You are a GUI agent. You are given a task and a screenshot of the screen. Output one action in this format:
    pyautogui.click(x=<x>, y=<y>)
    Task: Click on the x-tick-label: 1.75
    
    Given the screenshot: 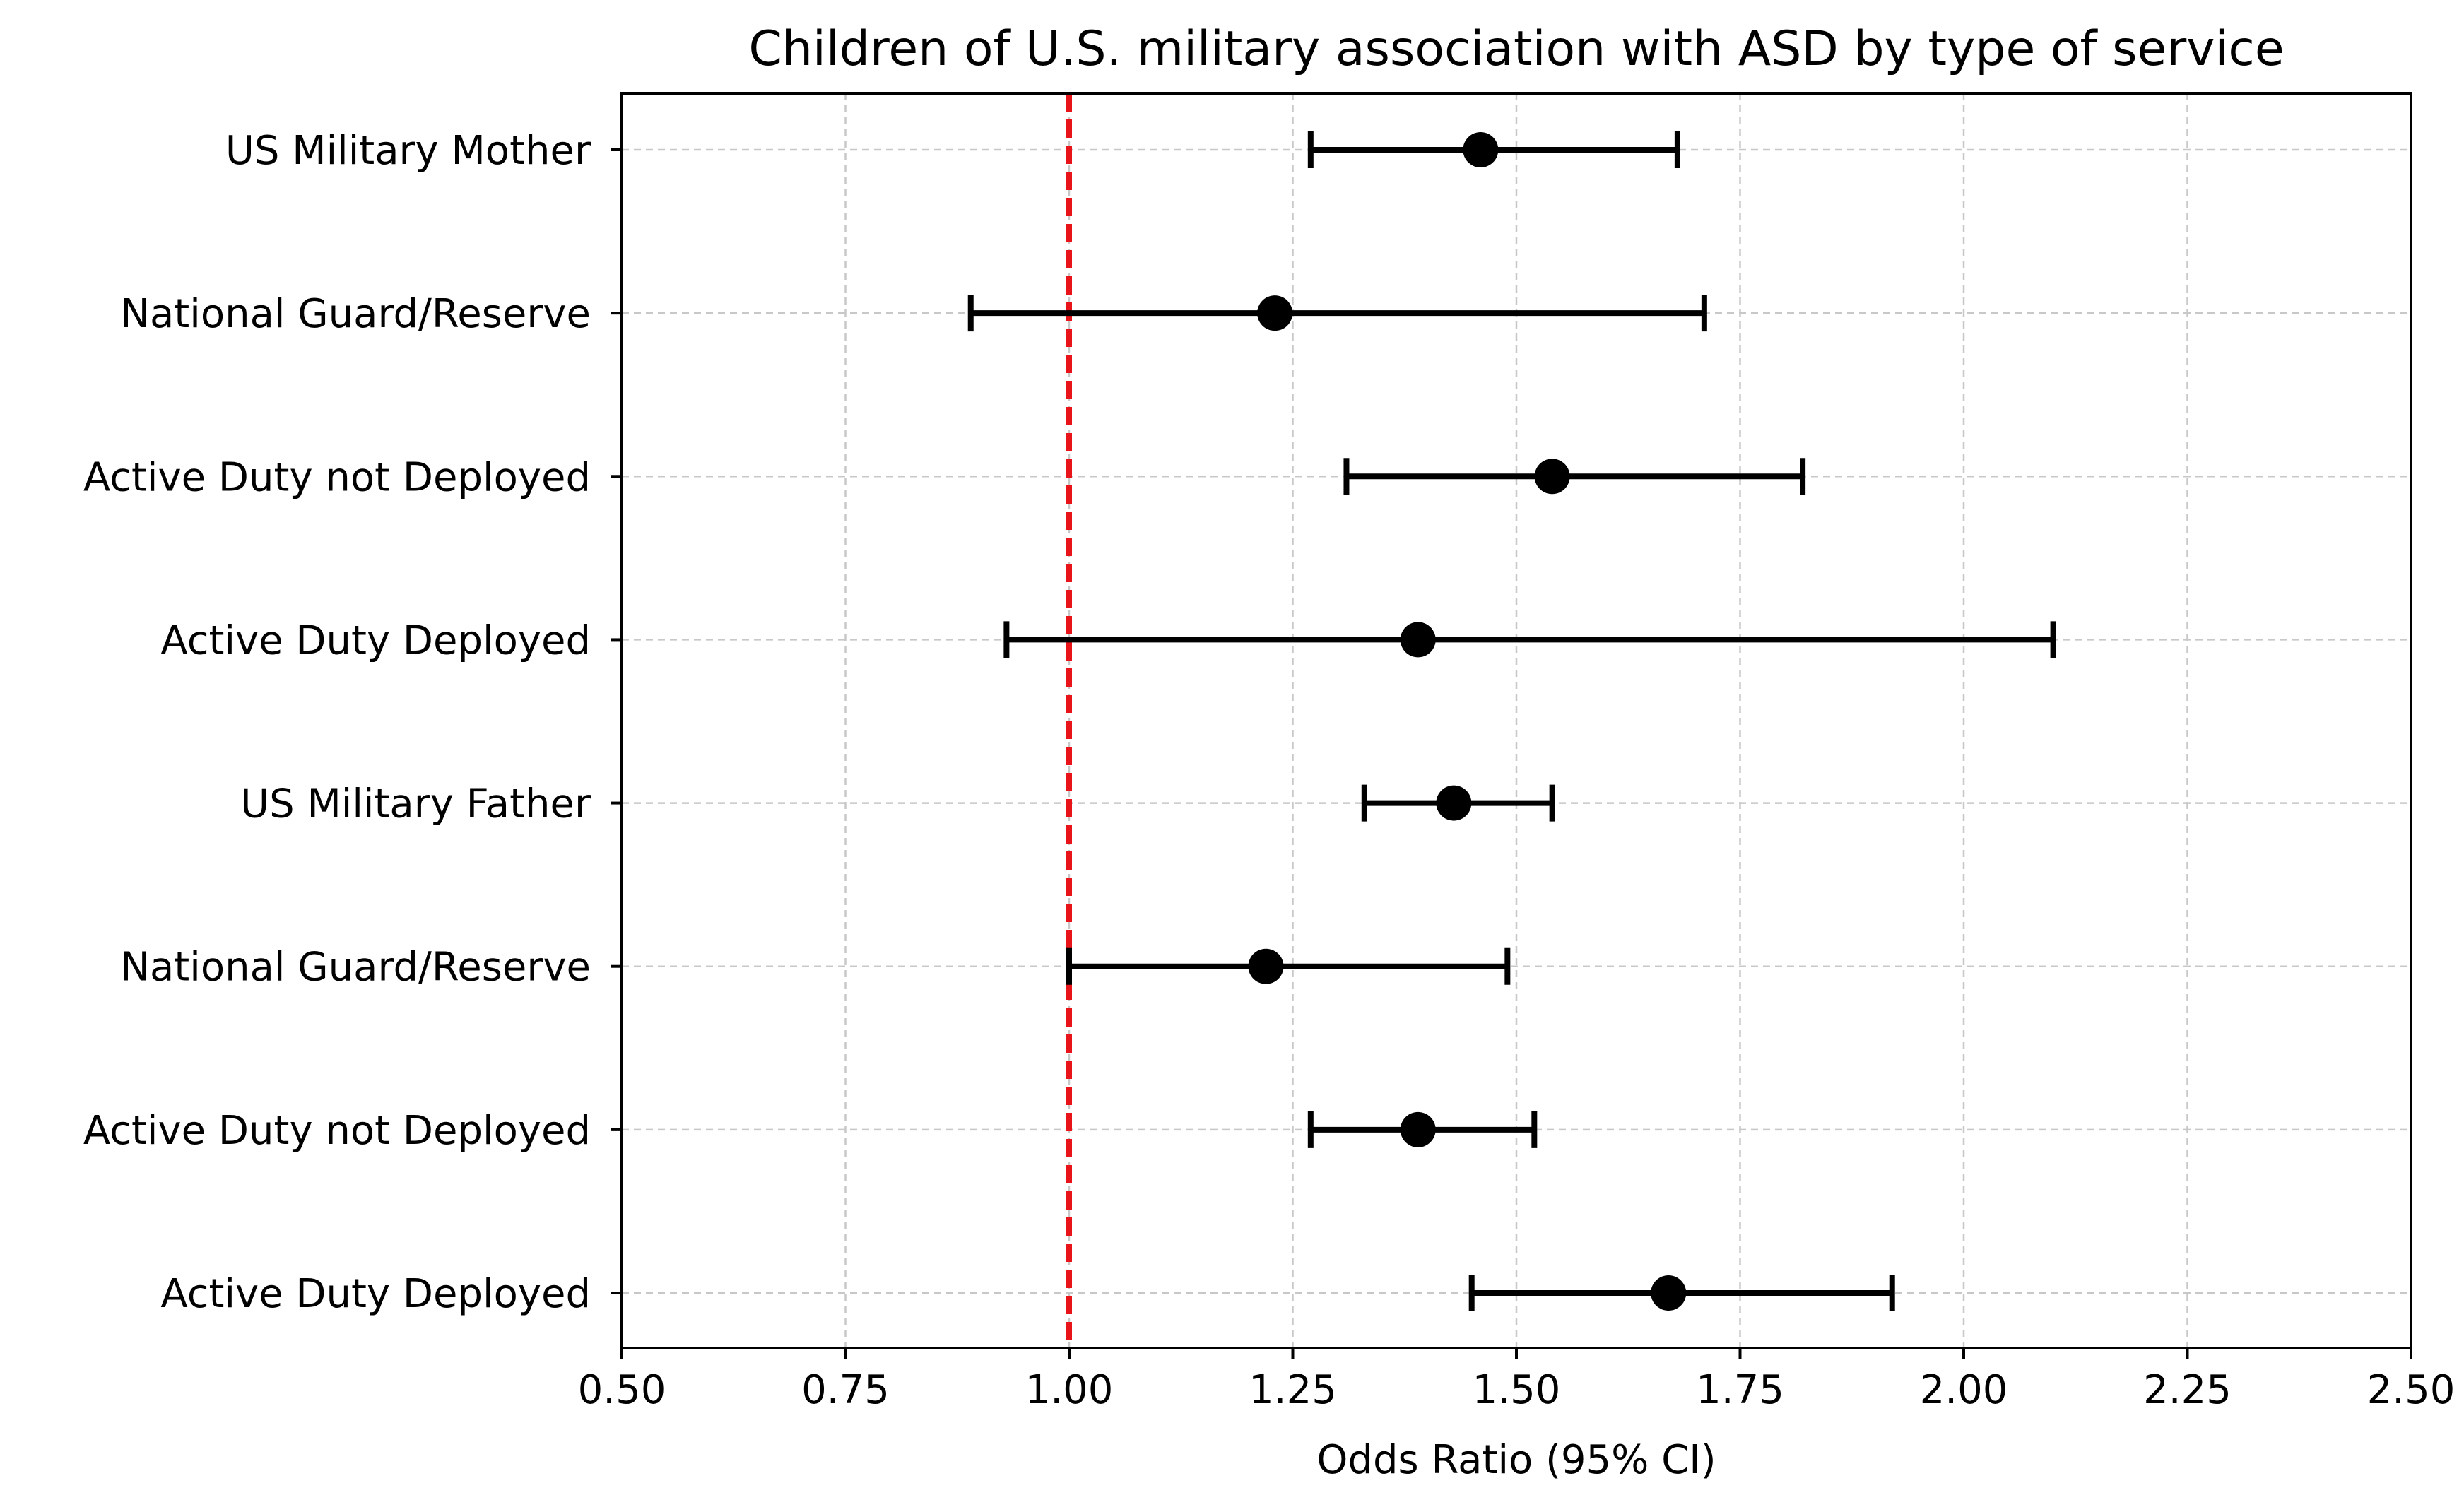 What is the action you would take?
    pyautogui.click(x=1740, y=1390)
    